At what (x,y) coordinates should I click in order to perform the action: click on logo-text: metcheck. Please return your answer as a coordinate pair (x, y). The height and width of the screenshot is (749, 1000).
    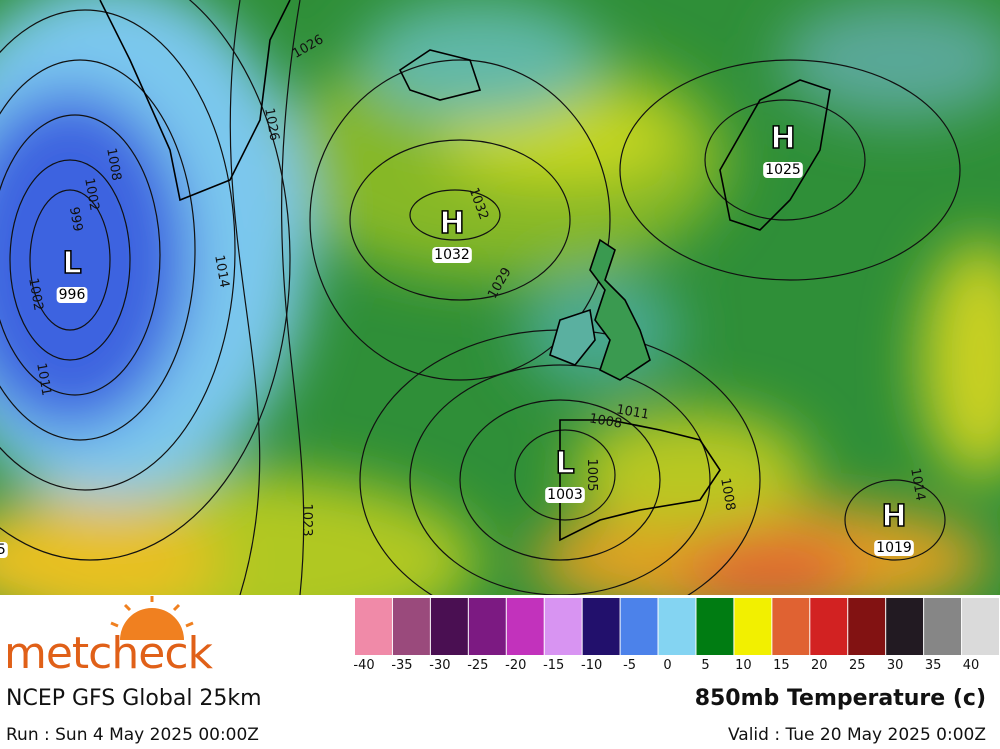
    Looking at the image, I should click on (109, 653).